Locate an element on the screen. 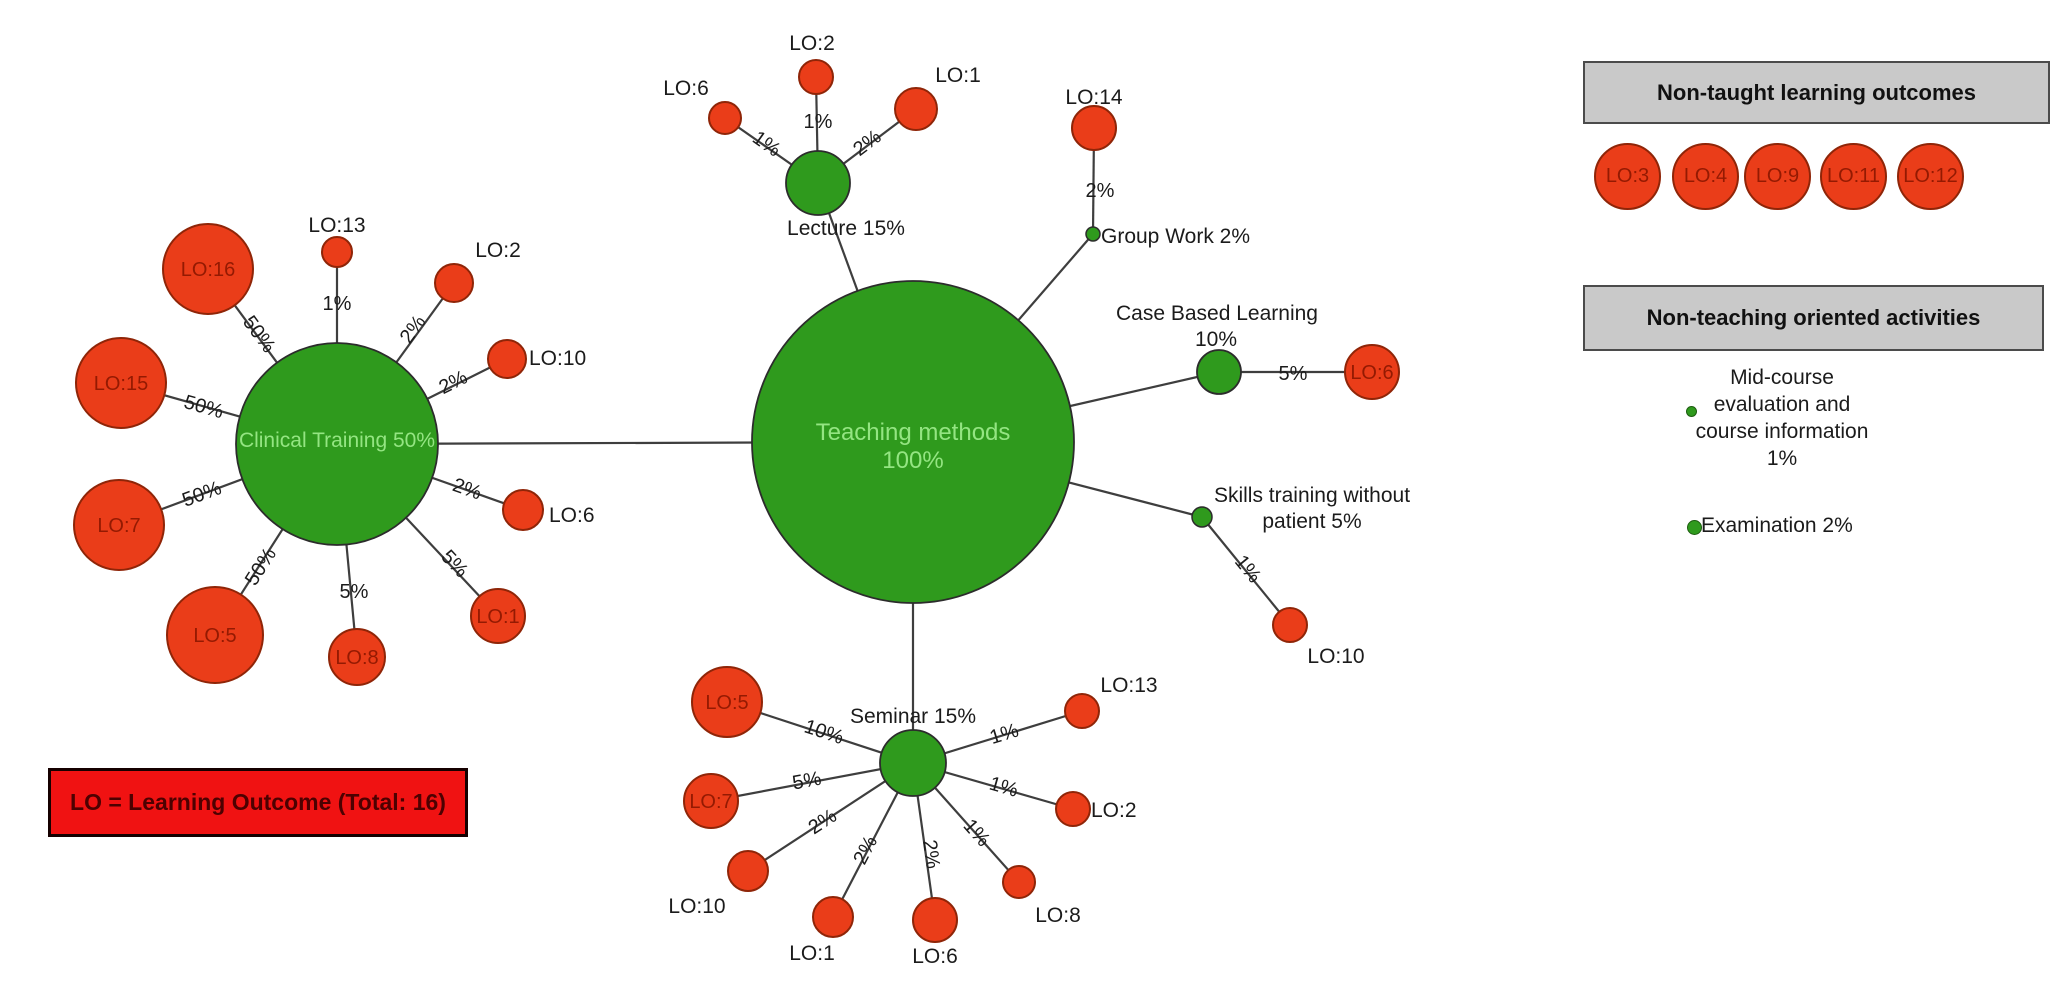  node-lo8_sem is located at coordinates (1019, 882).